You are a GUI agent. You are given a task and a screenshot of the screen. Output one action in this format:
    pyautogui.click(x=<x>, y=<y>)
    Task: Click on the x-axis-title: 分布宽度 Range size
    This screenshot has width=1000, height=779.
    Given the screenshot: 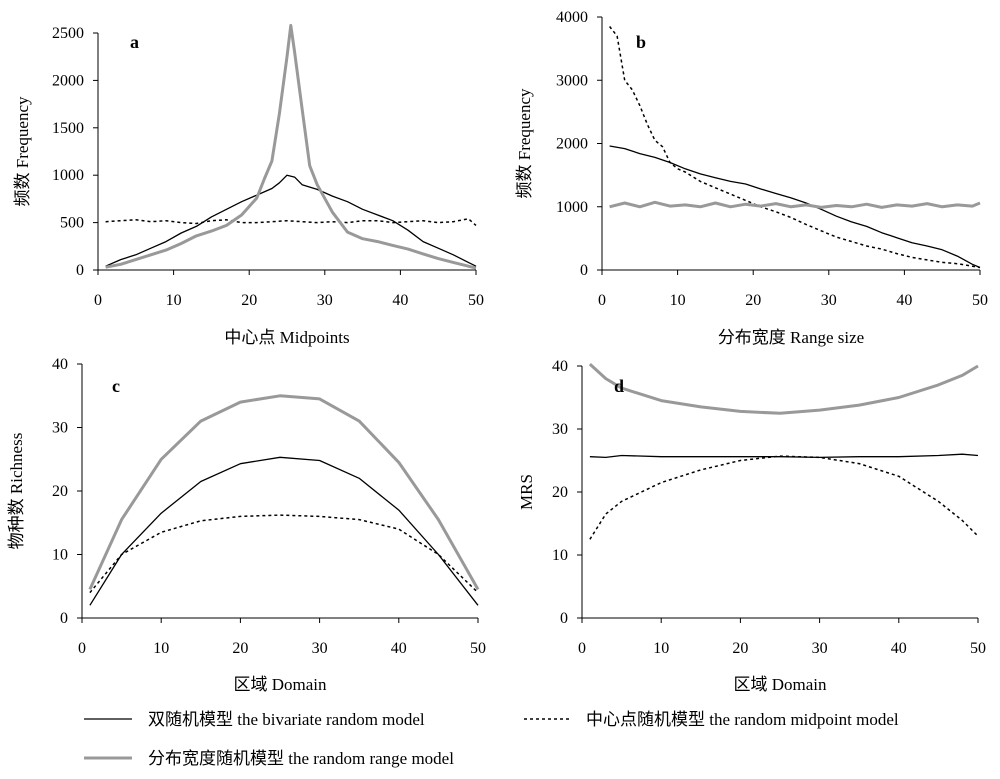 What is the action you would take?
    pyautogui.click(x=791, y=337)
    